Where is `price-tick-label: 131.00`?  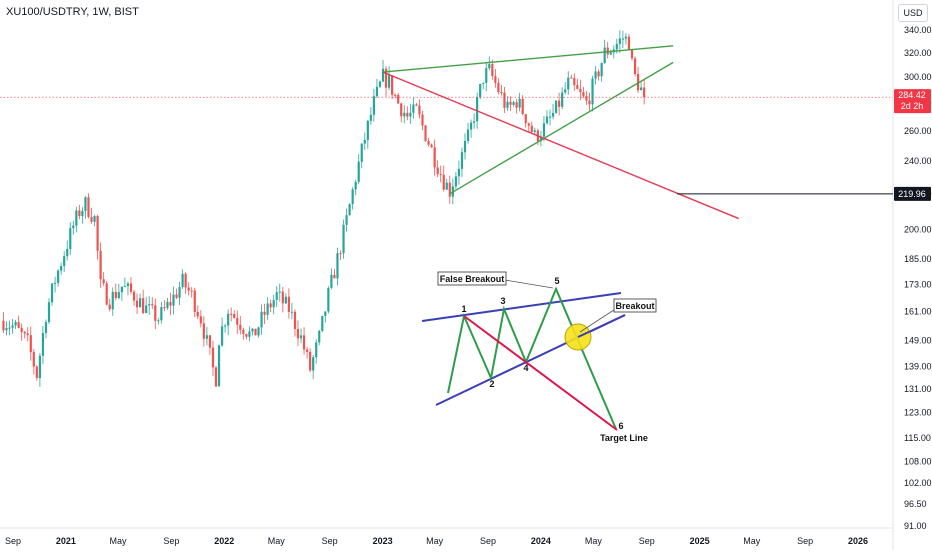
price-tick-label: 131.00 is located at coordinates (918, 389).